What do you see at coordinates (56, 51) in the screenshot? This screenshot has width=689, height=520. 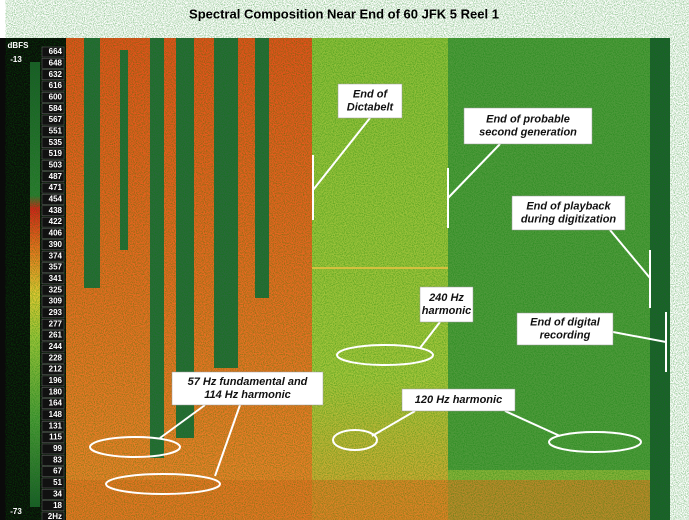 I see `freq-label: 664` at bounding box center [56, 51].